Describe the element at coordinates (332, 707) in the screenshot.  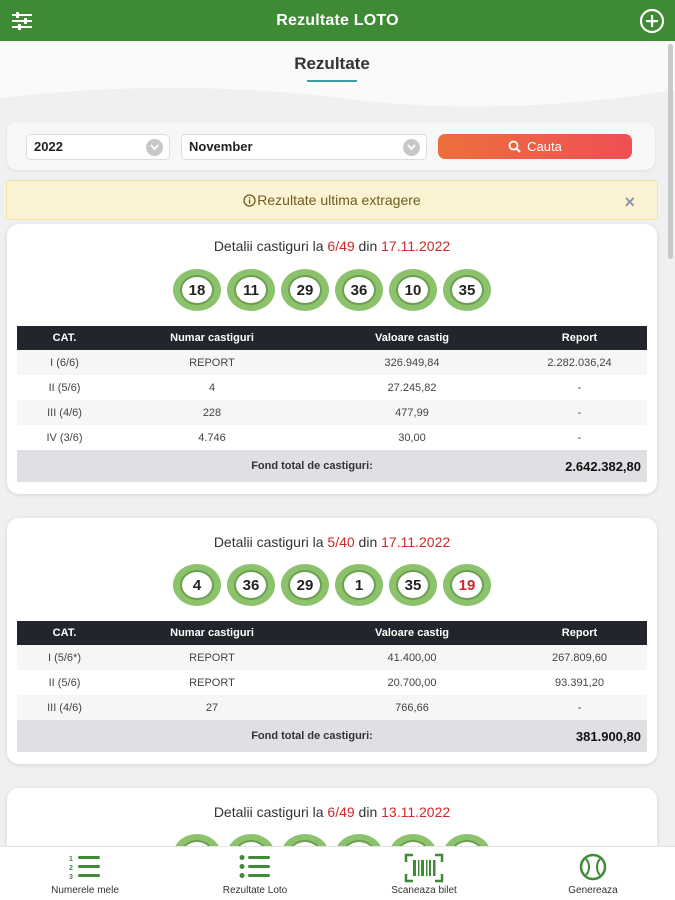
I see `table-row: III (4/6) 27 766,66-` at that location.